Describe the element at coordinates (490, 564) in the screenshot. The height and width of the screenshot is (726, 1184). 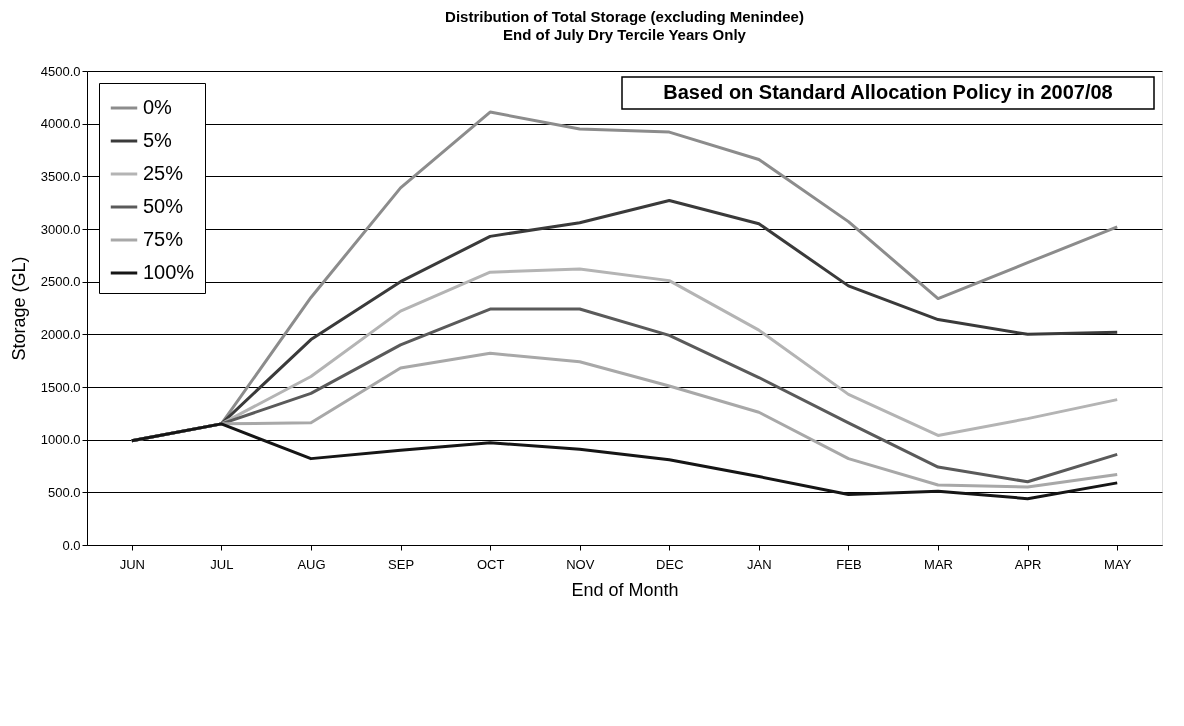
I see `x-tick-label: OCT` at that location.